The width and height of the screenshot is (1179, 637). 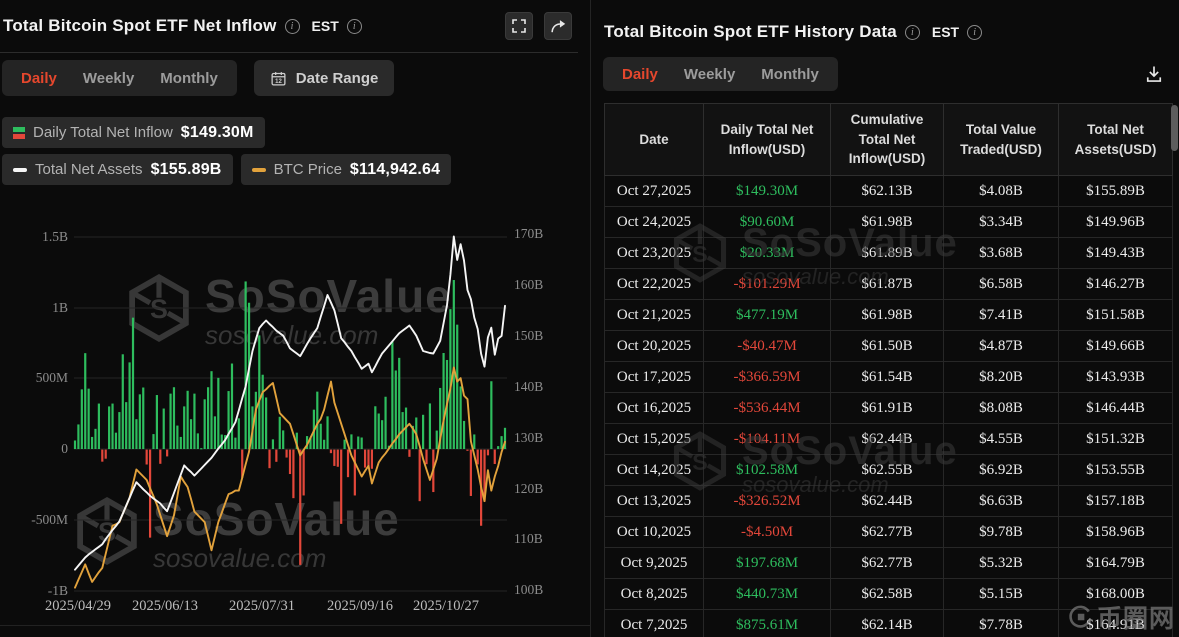 What do you see at coordinates (1001, 563) in the screenshot?
I see `cell-value: $5.32B` at bounding box center [1001, 563].